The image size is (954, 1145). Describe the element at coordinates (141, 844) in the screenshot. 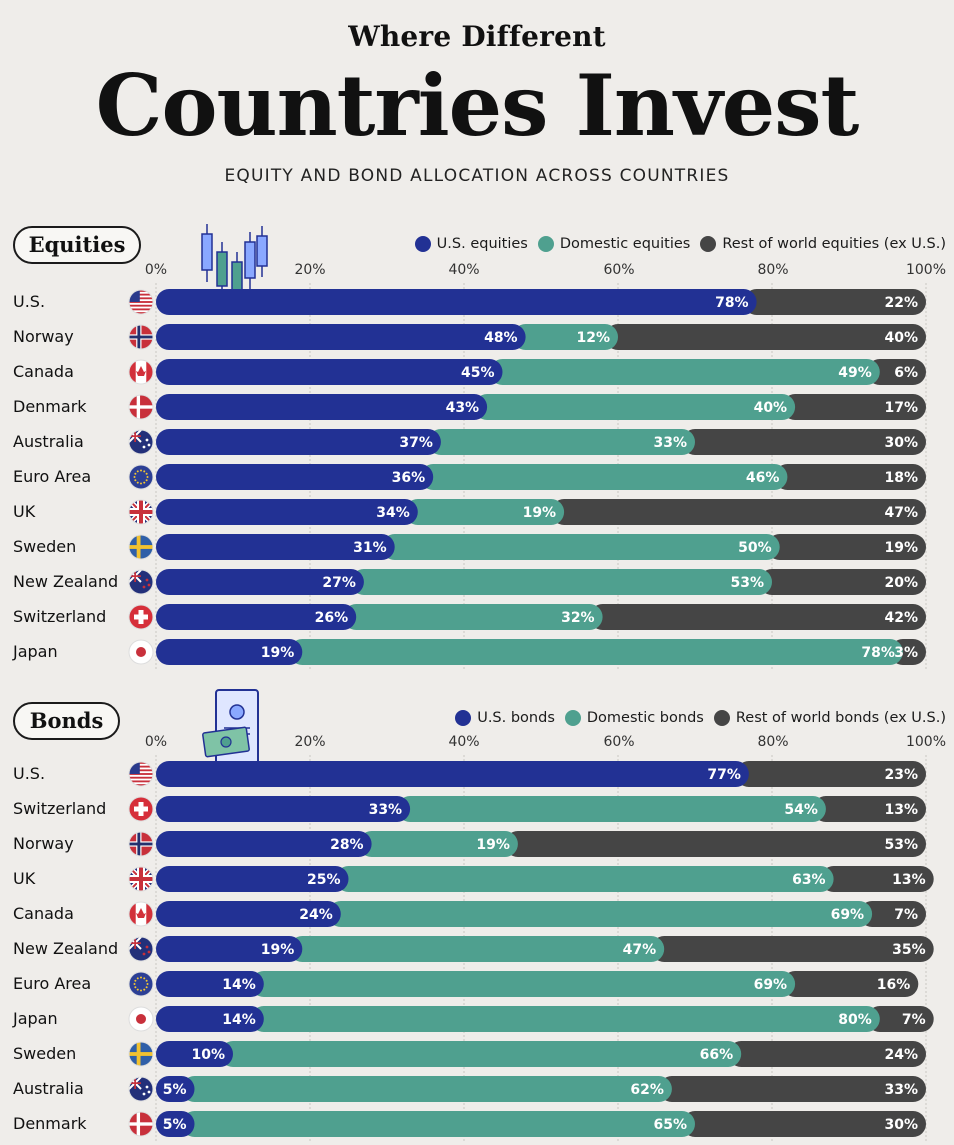

I see `flag-icon-norway` at that location.